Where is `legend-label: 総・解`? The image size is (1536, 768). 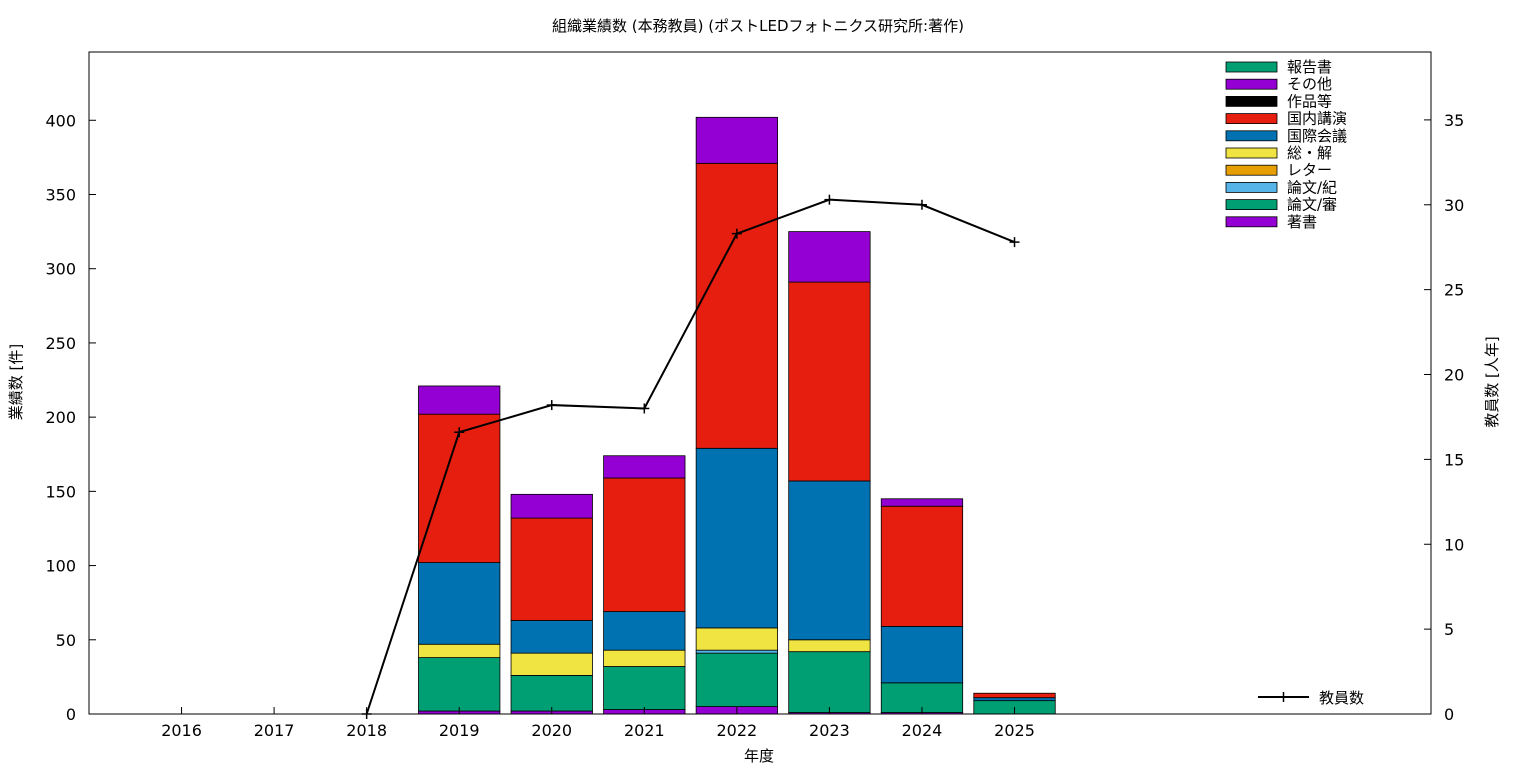
legend-label: 総・解 is located at coordinates (1309, 153).